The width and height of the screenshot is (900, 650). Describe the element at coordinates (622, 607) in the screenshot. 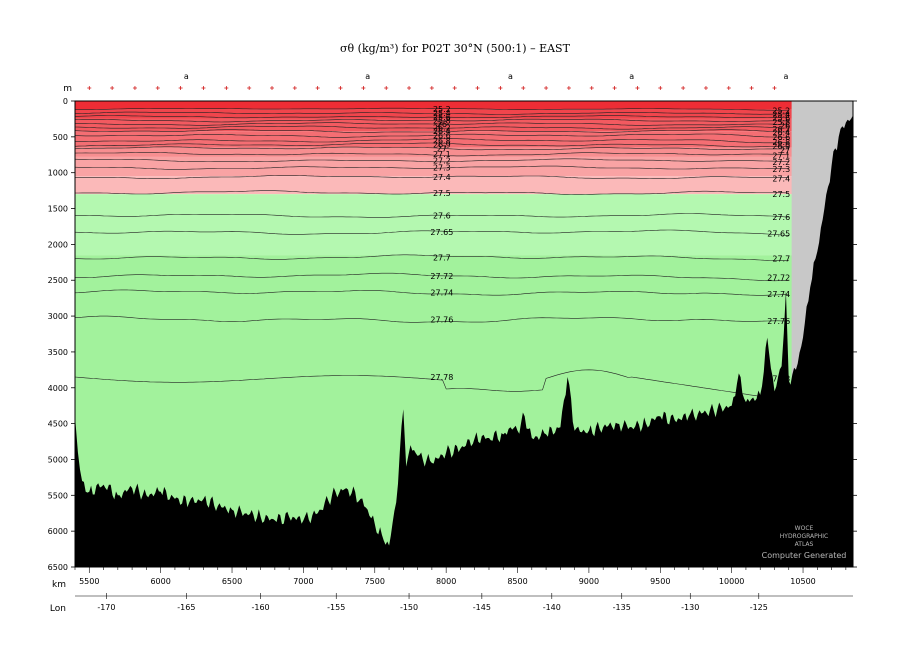

I see `lon-tick-label: -135` at that location.